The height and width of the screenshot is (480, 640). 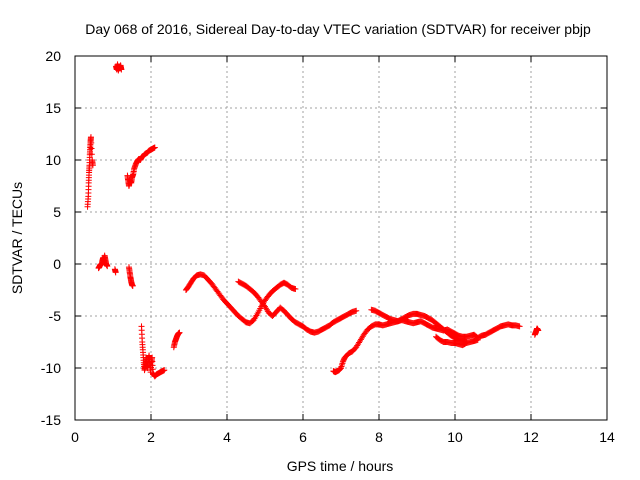 I want to click on y-tick-label: 0, so click(x=57, y=264).